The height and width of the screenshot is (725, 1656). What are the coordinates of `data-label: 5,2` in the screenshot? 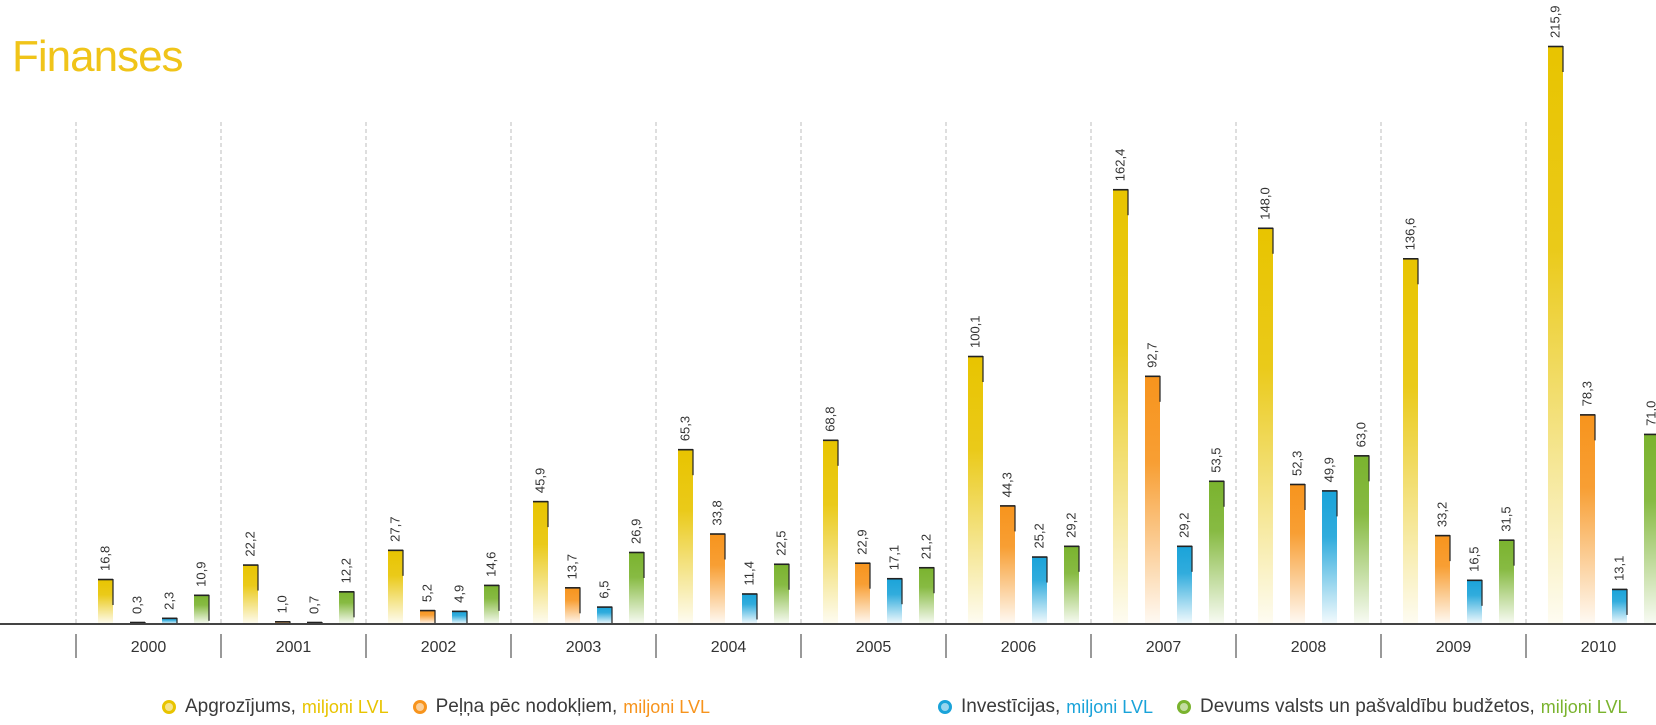 It's located at (427, 593).